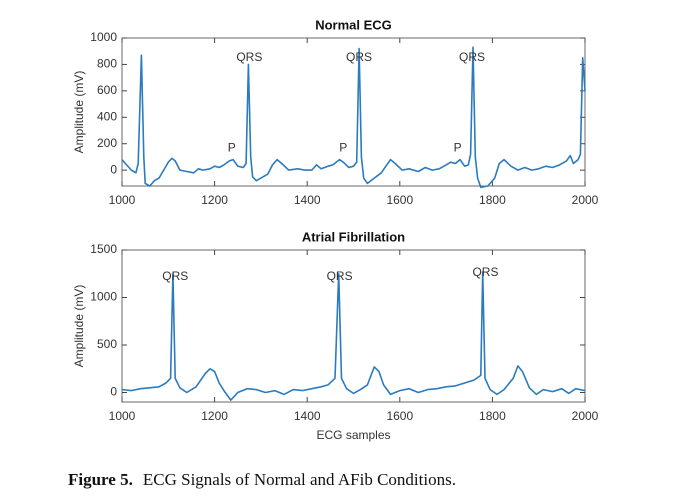 The width and height of the screenshot is (692, 499). What do you see at coordinates (353, 236) in the screenshot?
I see `chart-title: Atrial Fibrillation` at bounding box center [353, 236].